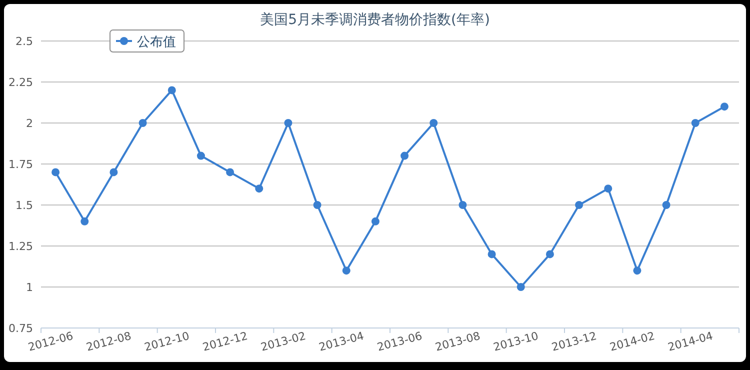 The width and height of the screenshot is (750, 370). Describe the element at coordinates (20, 246) in the screenshot. I see `y-tick-label: 1.25` at that location.